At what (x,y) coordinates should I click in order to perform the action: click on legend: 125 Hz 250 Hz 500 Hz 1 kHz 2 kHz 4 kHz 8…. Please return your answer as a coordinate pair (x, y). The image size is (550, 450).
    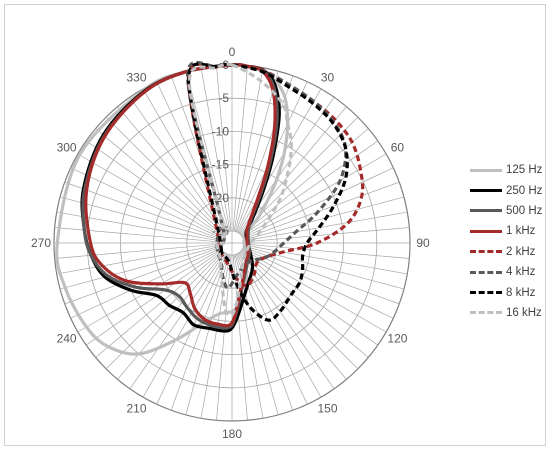
    Looking at the image, I should click on (508, 241).